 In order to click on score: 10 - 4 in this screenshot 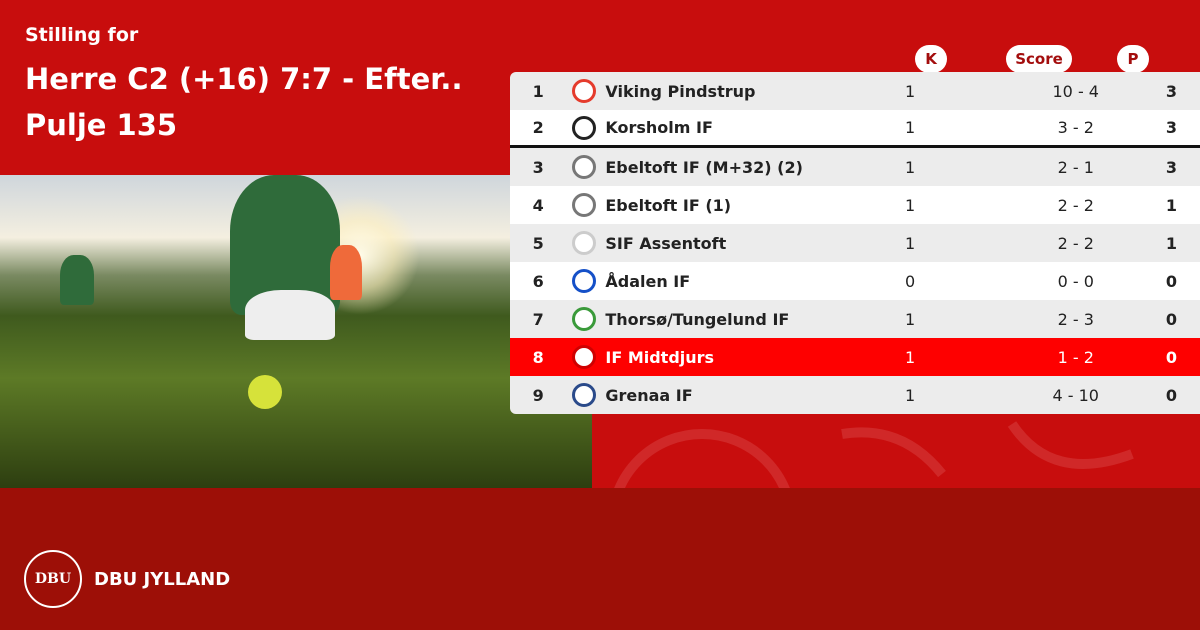, I will do `click(1075, 91)`.